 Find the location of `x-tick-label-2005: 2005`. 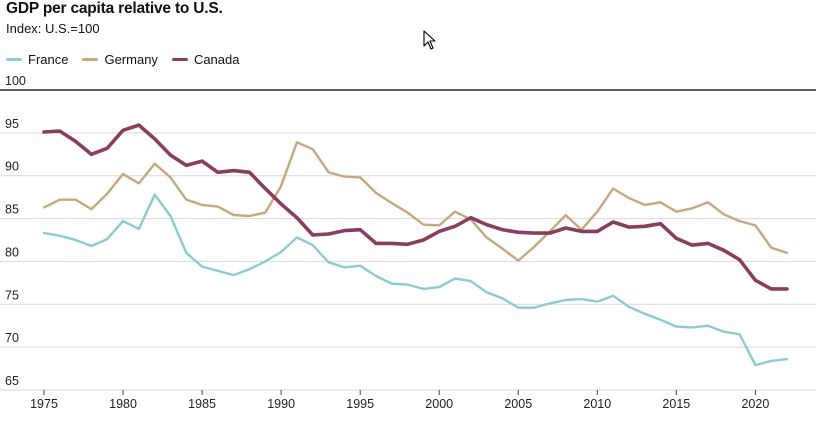

x-tick-label-2005: 2005 is located at coordinates (518, 404).